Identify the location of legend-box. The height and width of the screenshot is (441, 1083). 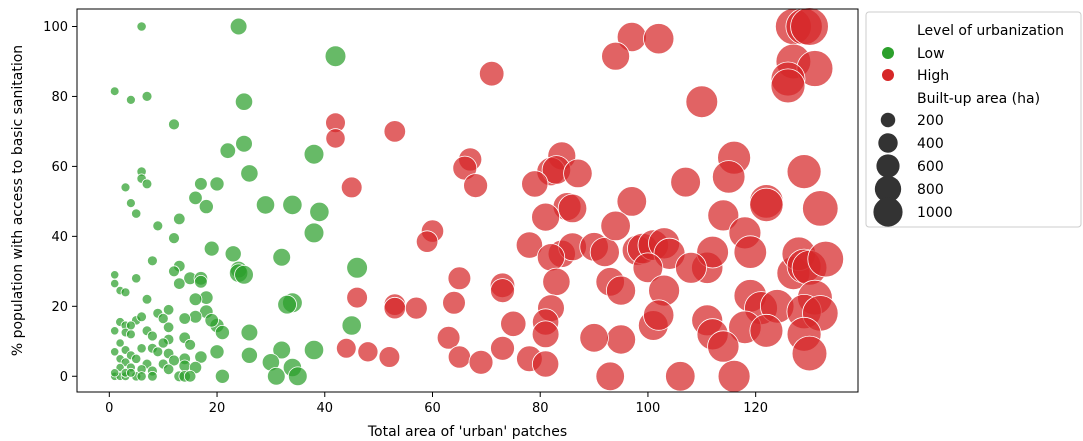
(973, 119).